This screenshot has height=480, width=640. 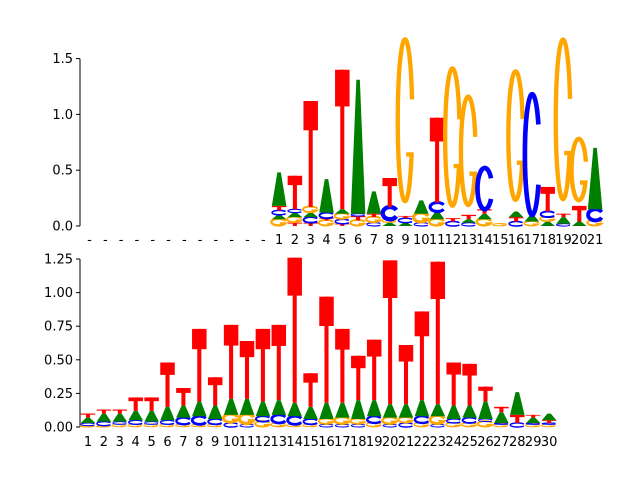 What do you see at coordinates (151, 442) in the screenshot?
I see `x-tick-label: 5` at bounding box center [151, 442].